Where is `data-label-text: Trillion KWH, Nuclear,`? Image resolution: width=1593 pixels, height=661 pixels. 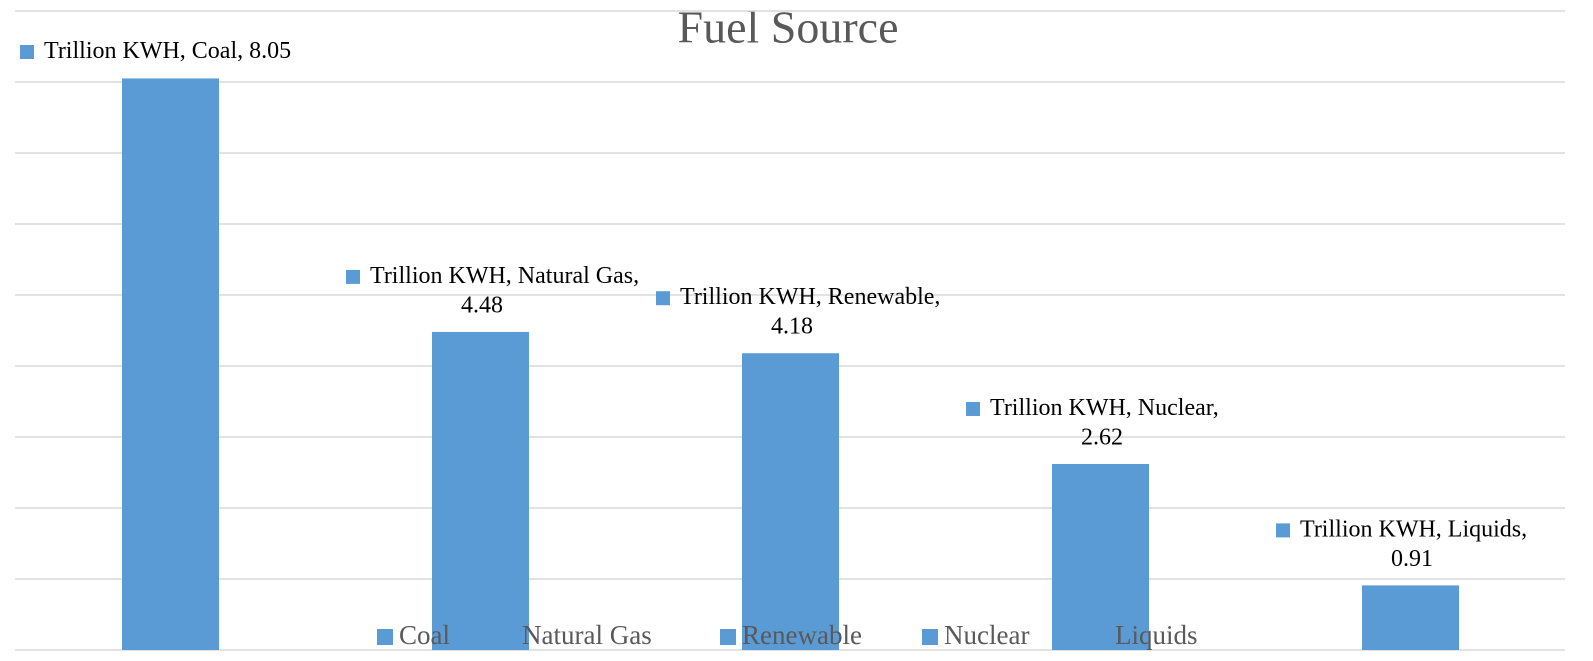 data-label-text: Trillion KWH, Nuclear, is located at coordinates (1104, 407).